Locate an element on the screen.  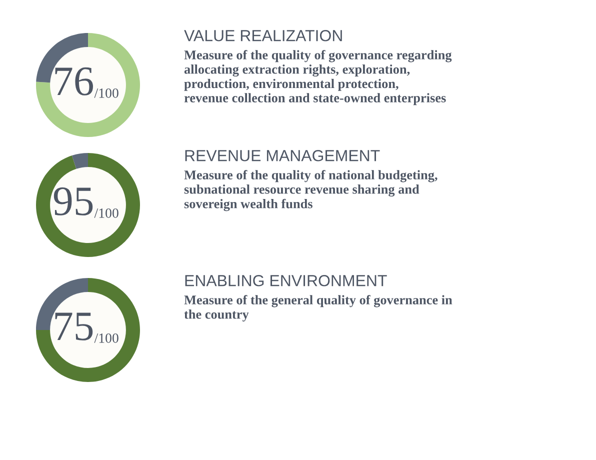
text: Measure of the quality of governance regarding allocating extraction rights, exploration, production, environmental protection, revenue collection and state-owned enterprises is located at coordinates (318, 78).